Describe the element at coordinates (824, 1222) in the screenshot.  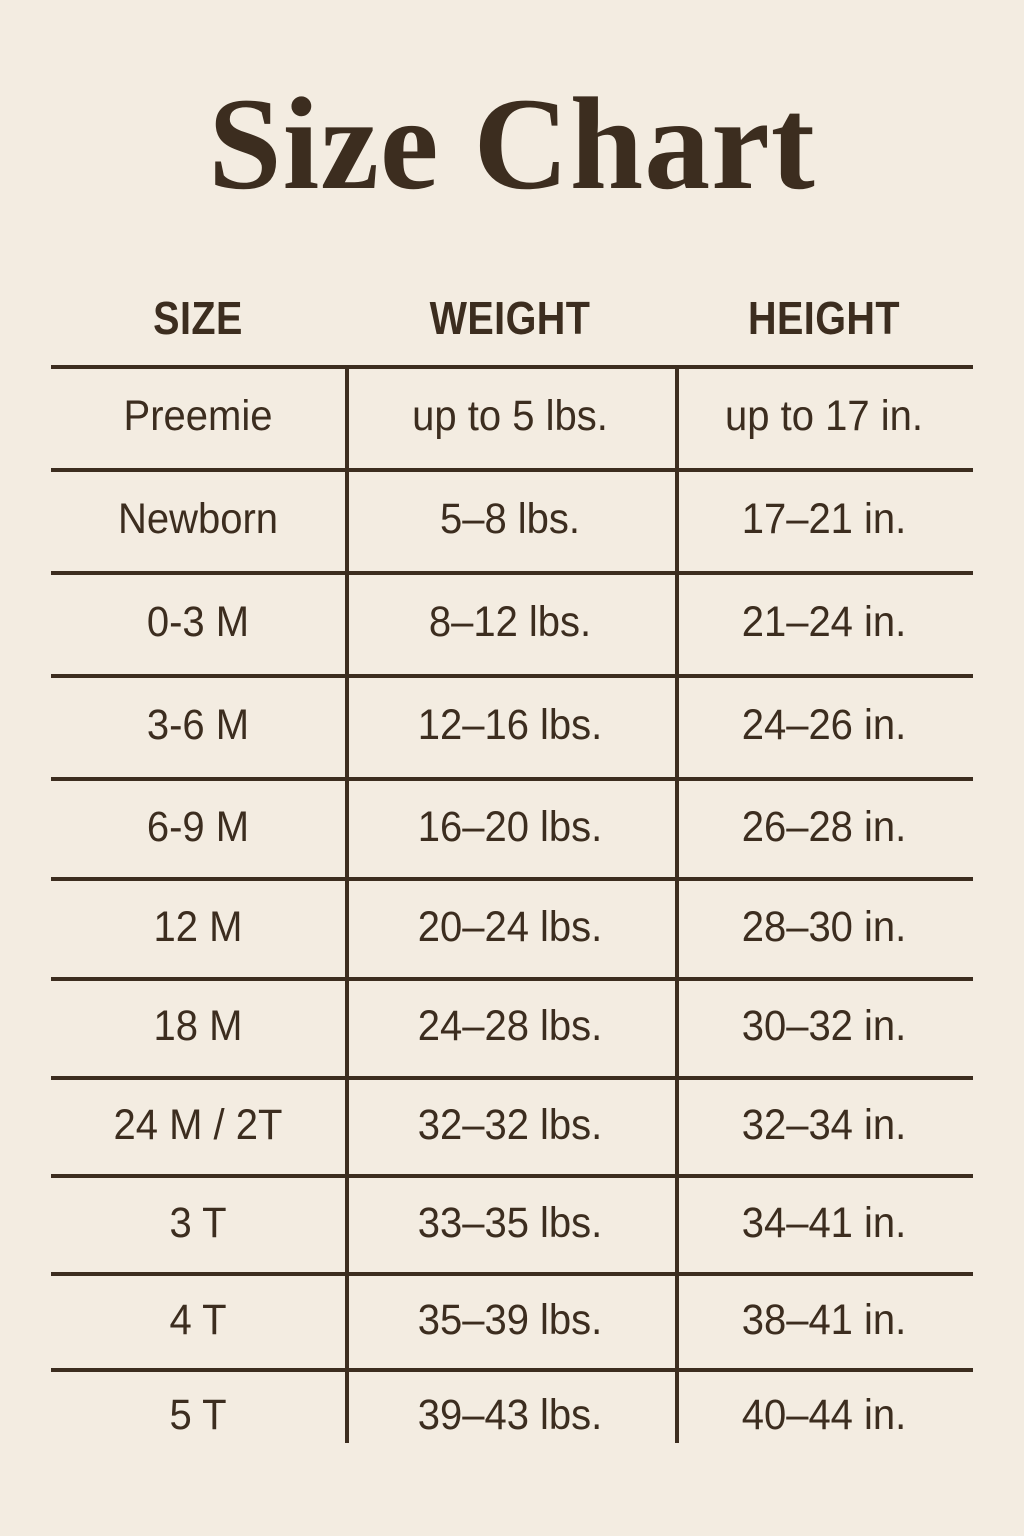
I see `table-cell-height: 34–41 in.` at that location.